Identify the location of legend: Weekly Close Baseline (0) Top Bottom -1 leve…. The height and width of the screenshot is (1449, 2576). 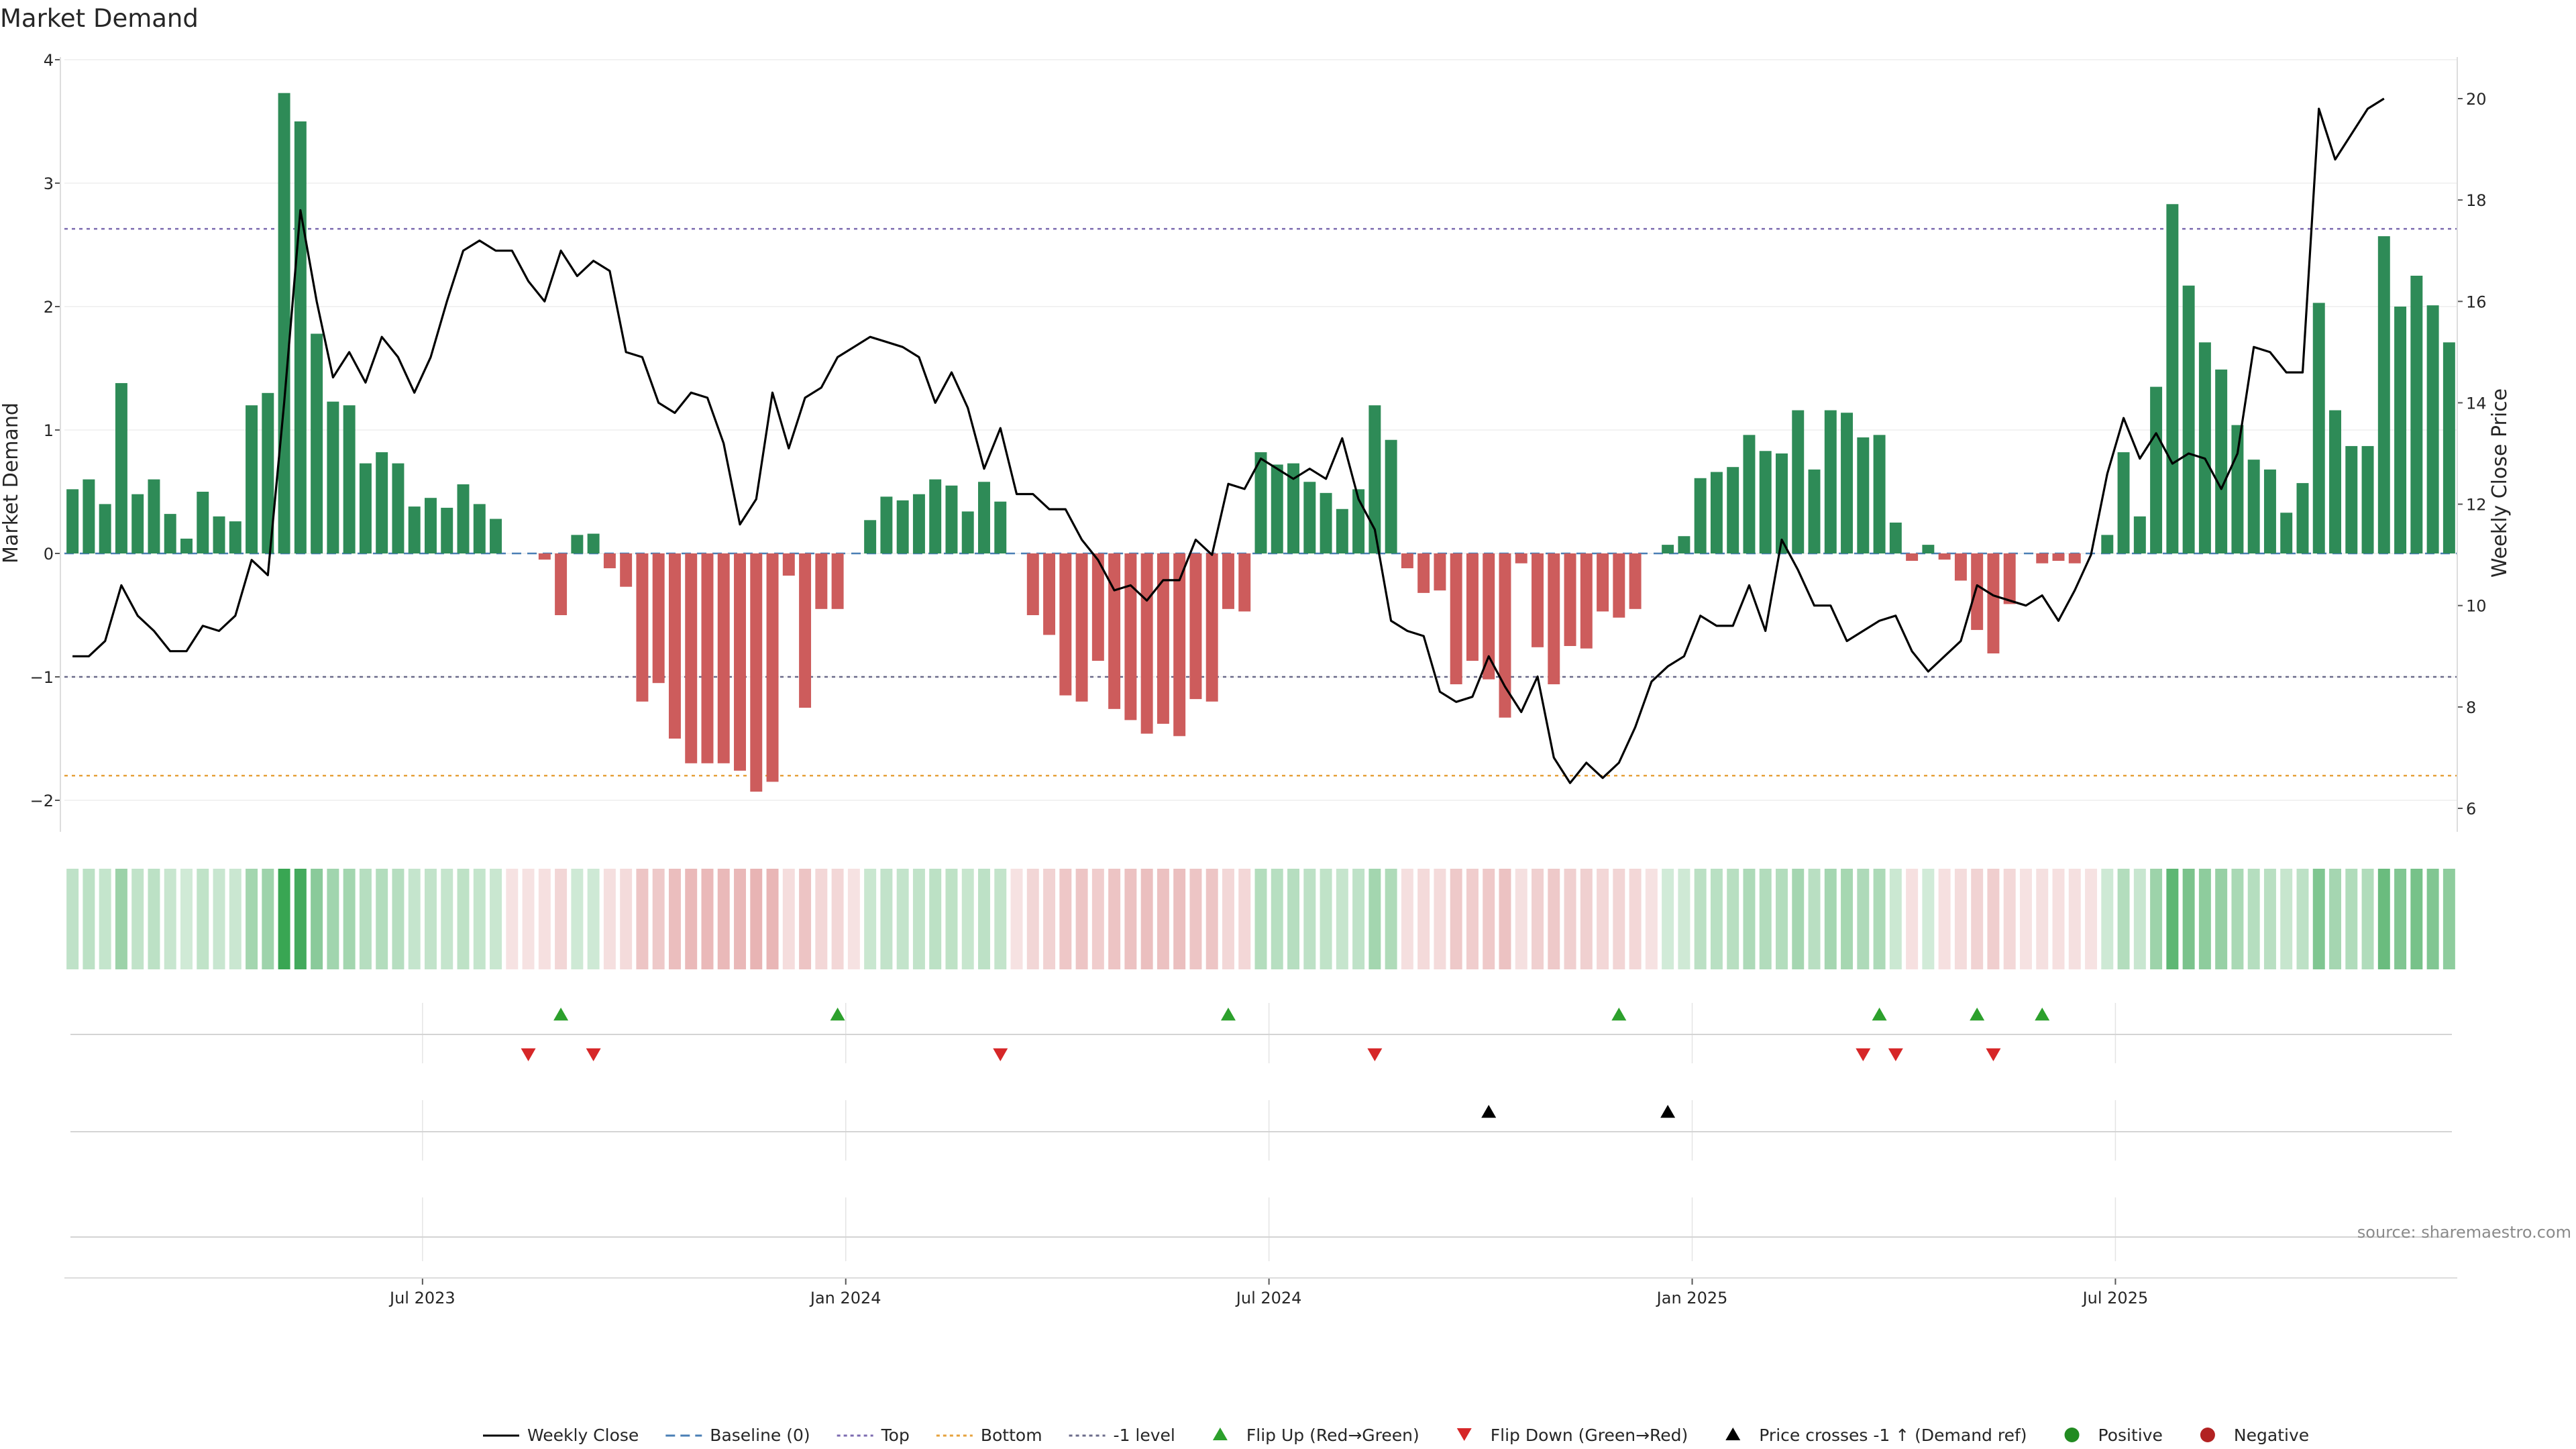
(1396, 1435).